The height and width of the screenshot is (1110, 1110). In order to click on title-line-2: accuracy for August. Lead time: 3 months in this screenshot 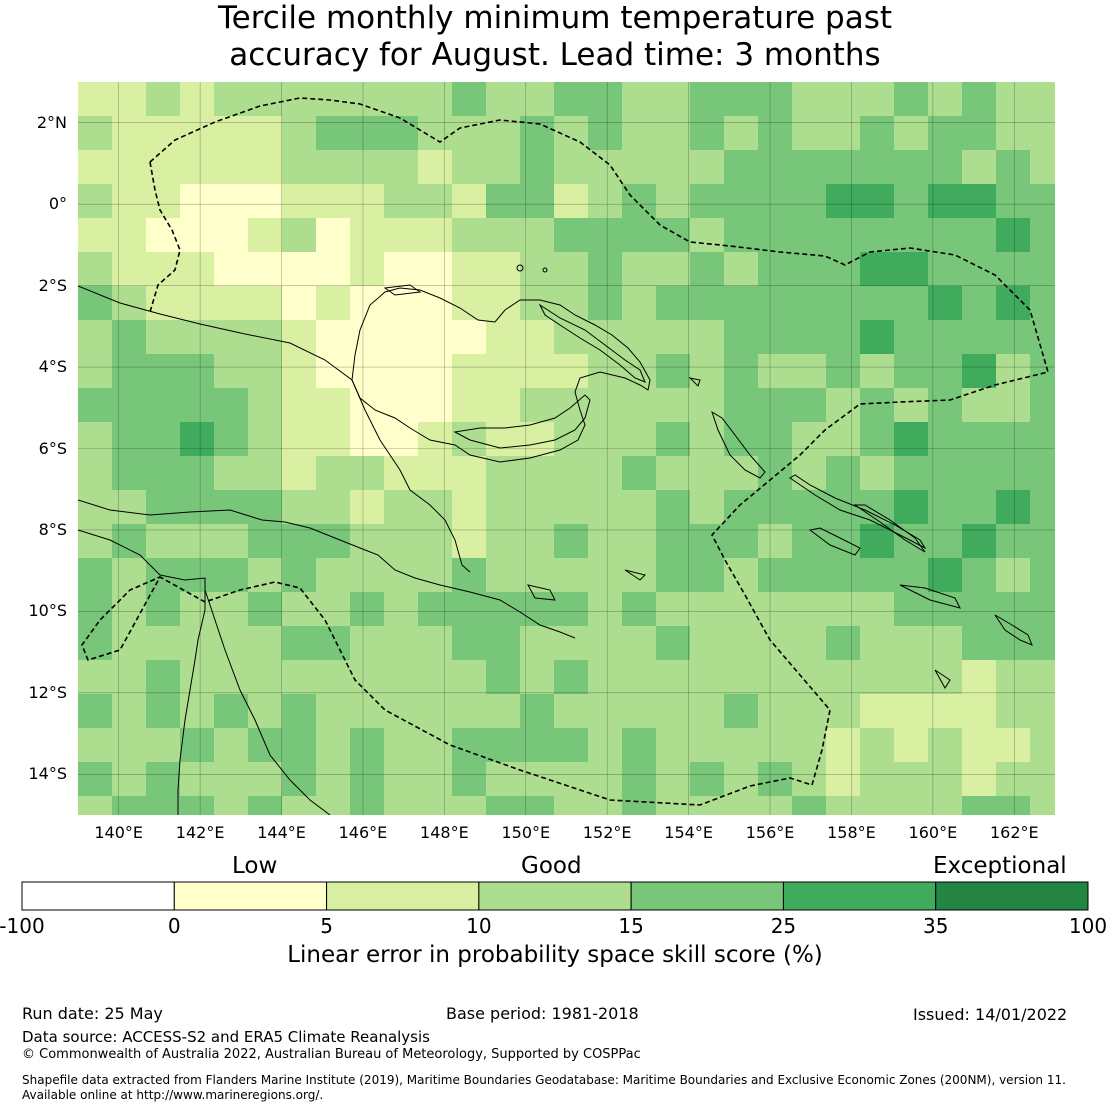, I will do `click(555, 55)`.